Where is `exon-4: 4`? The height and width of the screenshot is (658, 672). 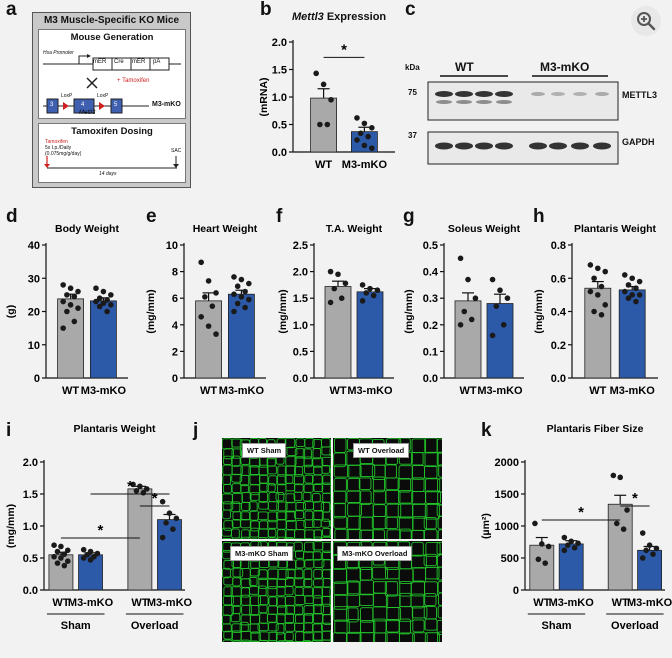 exon-4: 4 is located at coordinates (83, 105).